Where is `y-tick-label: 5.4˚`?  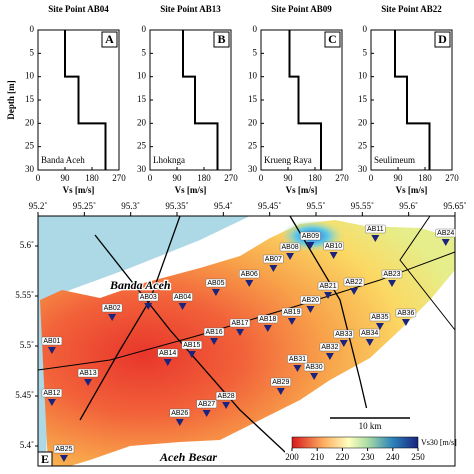
y-tick-label: 5.4˚ is located at coordinates (27, 445).